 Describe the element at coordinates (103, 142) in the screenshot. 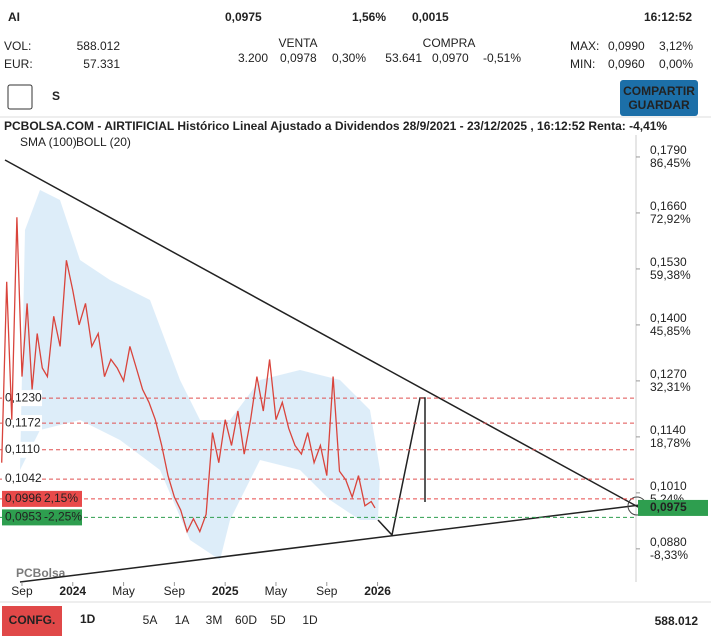

I see `indicator: BOLL (20)` at that location.